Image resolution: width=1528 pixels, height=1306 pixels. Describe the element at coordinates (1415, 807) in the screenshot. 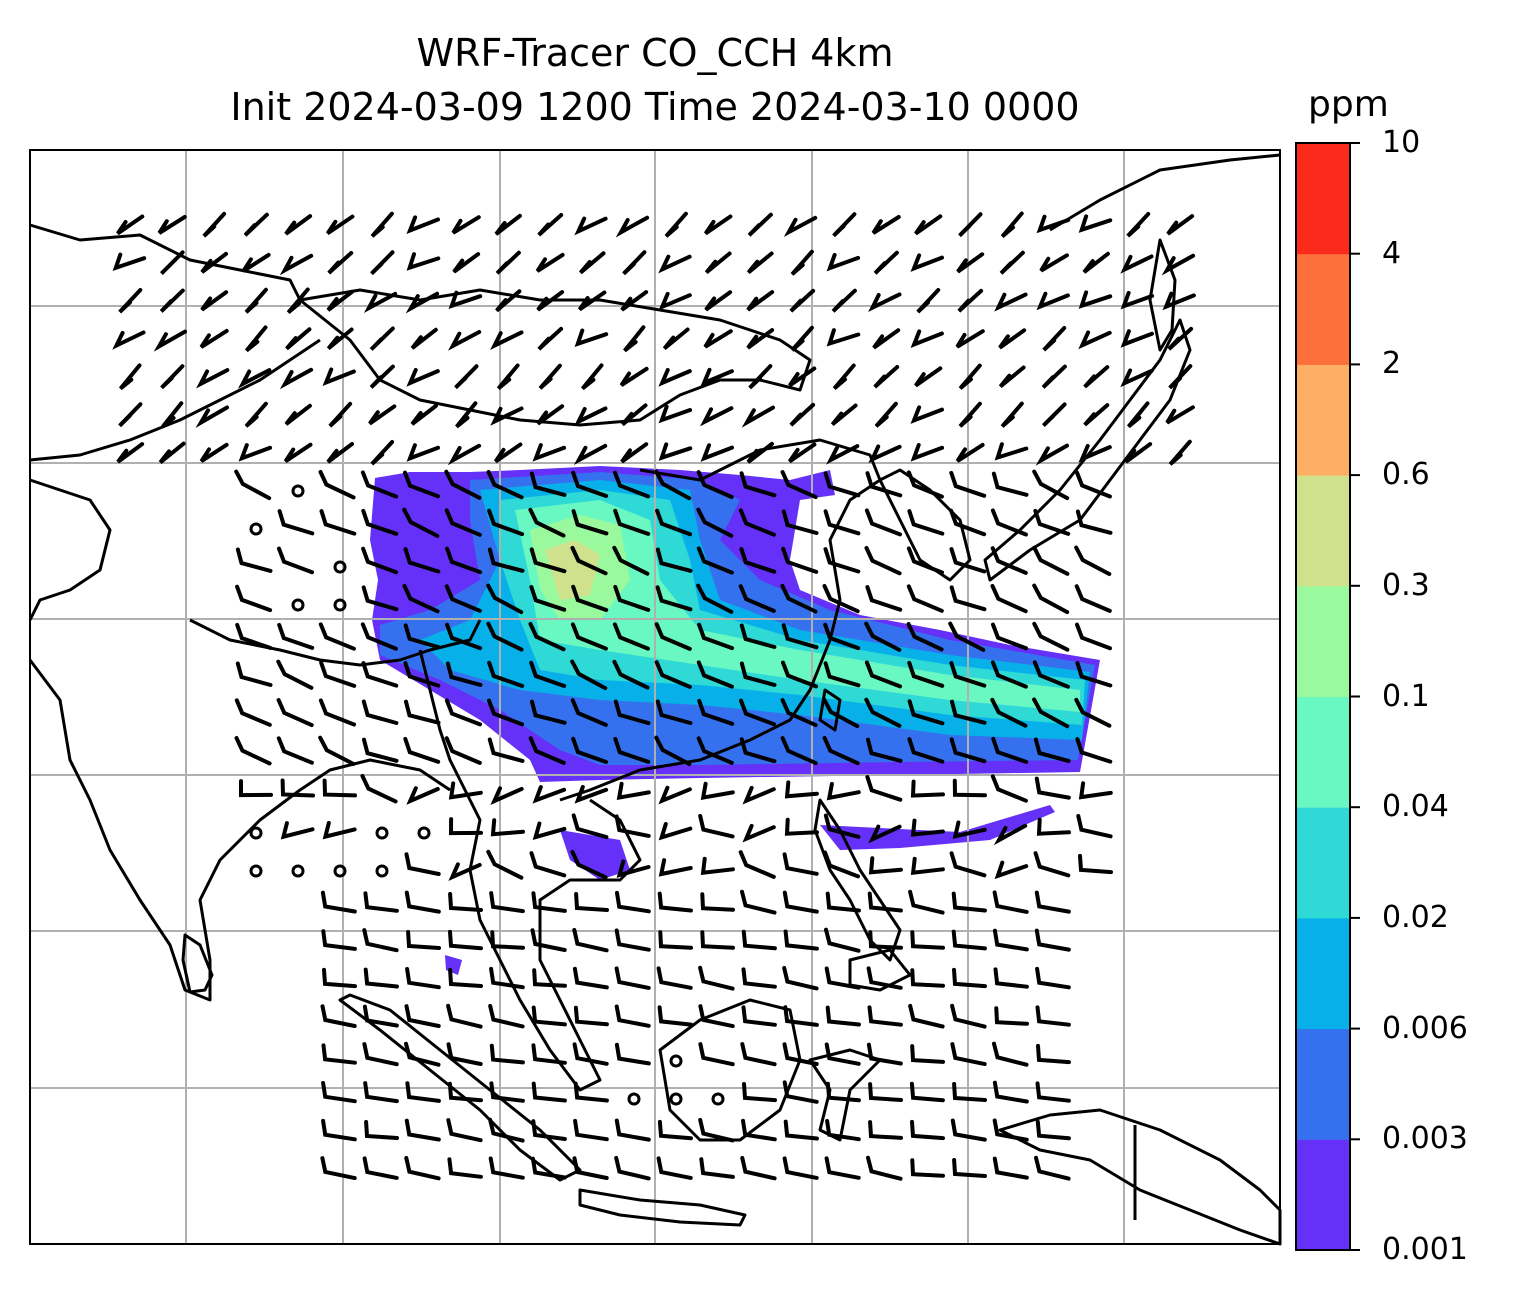

I see `colorbar-tick-label: 0.04` at that location.